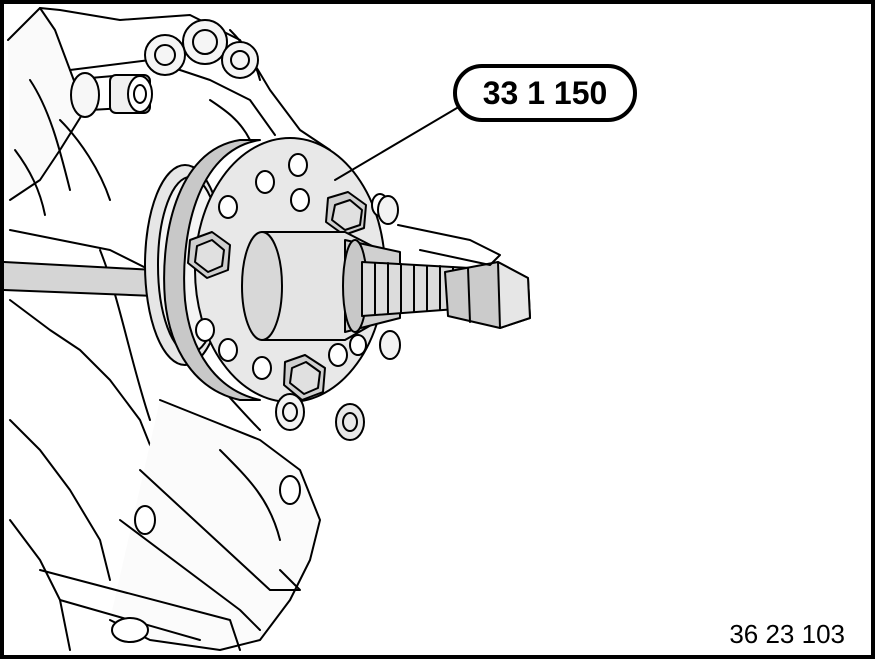 The width and height of the screenshot is (875, 659). I want to click on tool-label-callout: 33 1 150, so click(545, 93).